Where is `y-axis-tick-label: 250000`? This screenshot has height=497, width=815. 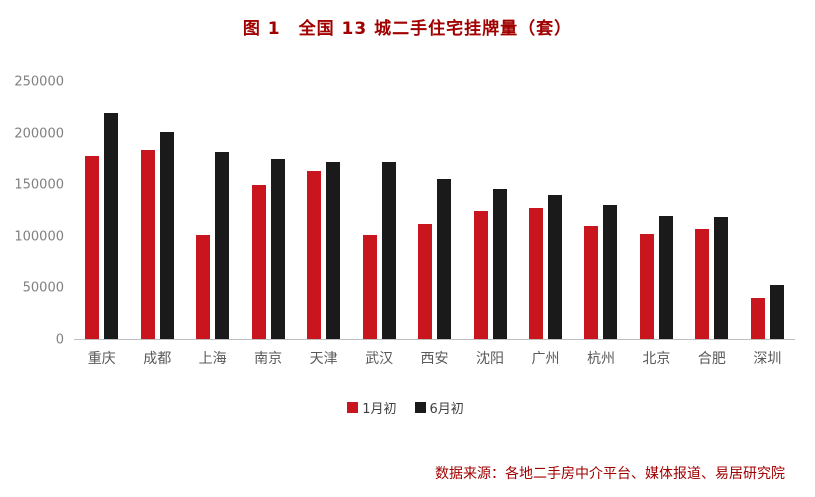 y-axis-tick-label: 250000 is located at coordinates (39, 82).